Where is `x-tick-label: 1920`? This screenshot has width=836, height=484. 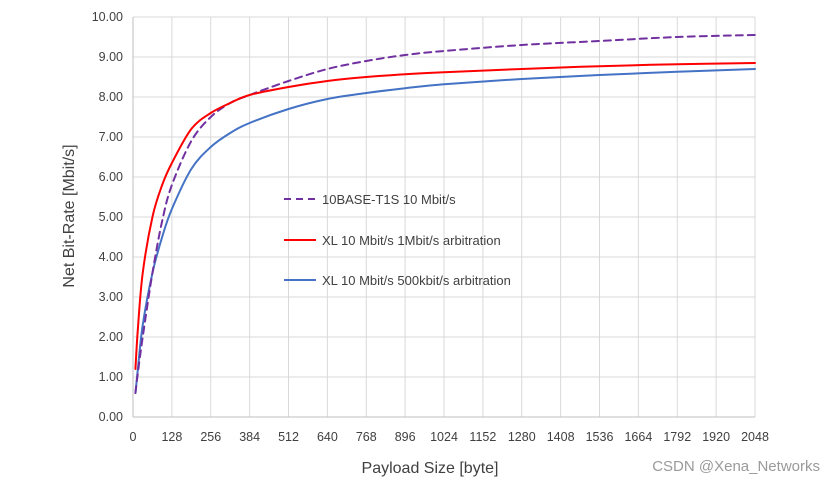 x-tick-label: 1920 is located at coordinates (716, 437).